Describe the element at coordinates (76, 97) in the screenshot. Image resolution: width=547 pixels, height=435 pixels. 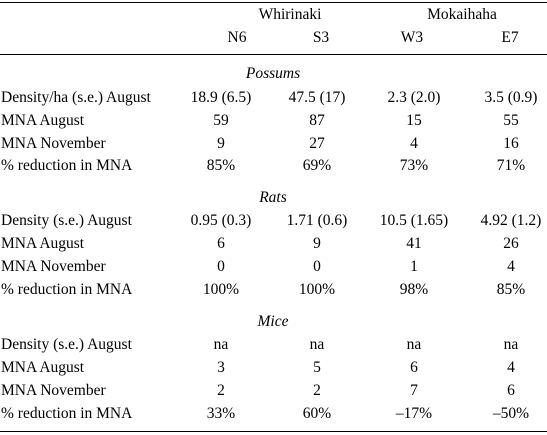
I see `row-label: Density/ha (s.e.) August` at that location.